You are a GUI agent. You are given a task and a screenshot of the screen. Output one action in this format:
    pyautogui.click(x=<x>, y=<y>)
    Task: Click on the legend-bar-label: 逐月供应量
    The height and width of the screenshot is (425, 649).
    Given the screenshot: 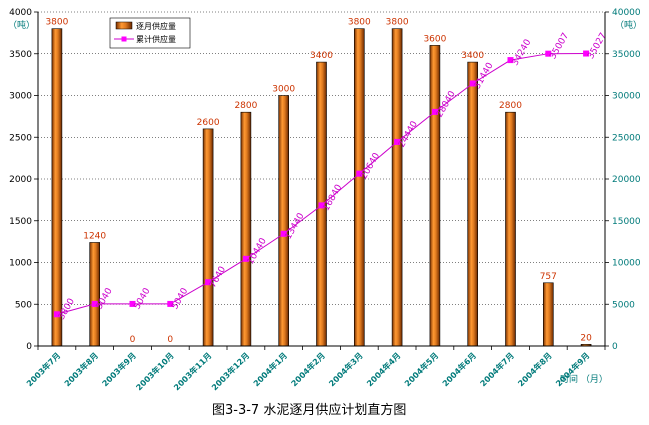 What is the action you would take?
    pyautogui.click(x=156, y=26)
    